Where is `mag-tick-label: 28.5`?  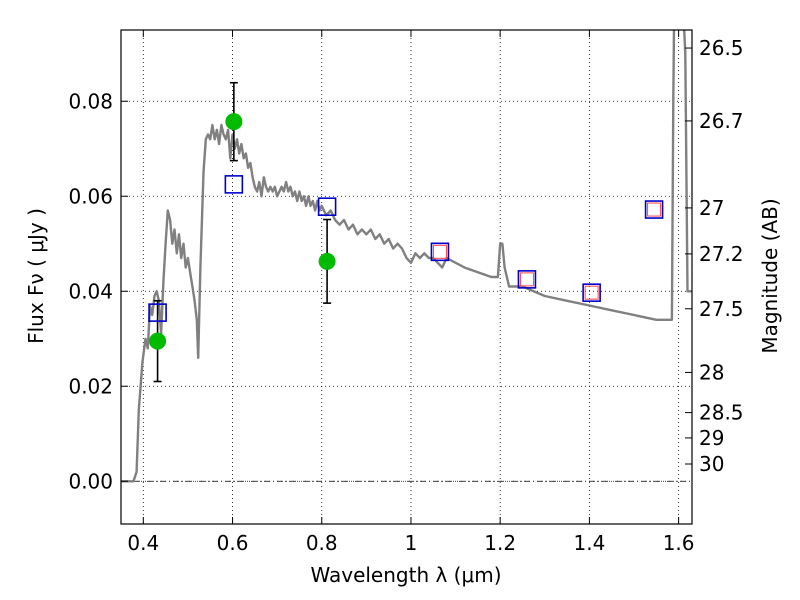
mag-tick-label: 28.5 is located at coordinates (721, 413).